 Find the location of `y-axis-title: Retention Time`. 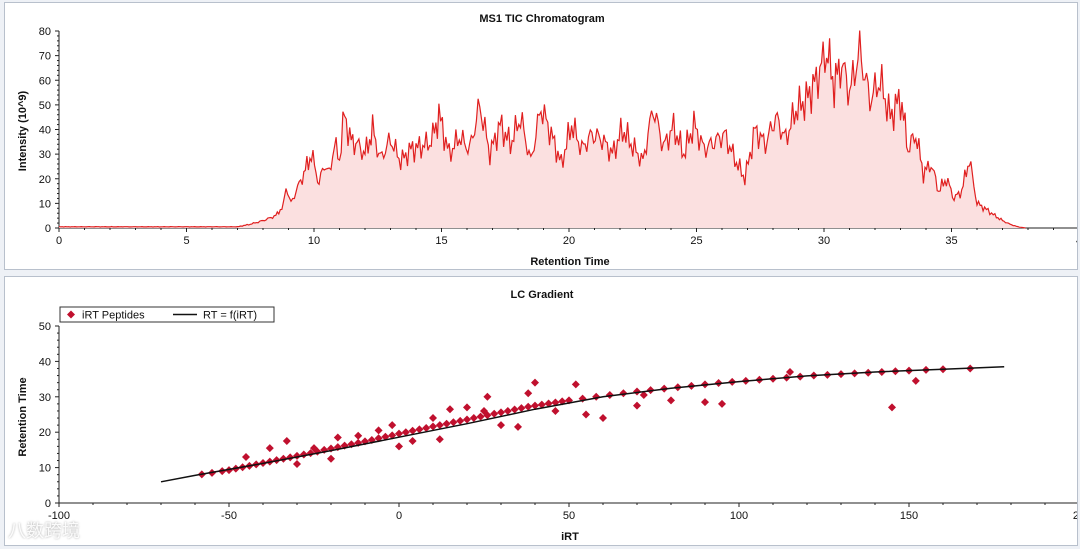

y-axis-title: Retention Time is located at coordinates (23, 416).